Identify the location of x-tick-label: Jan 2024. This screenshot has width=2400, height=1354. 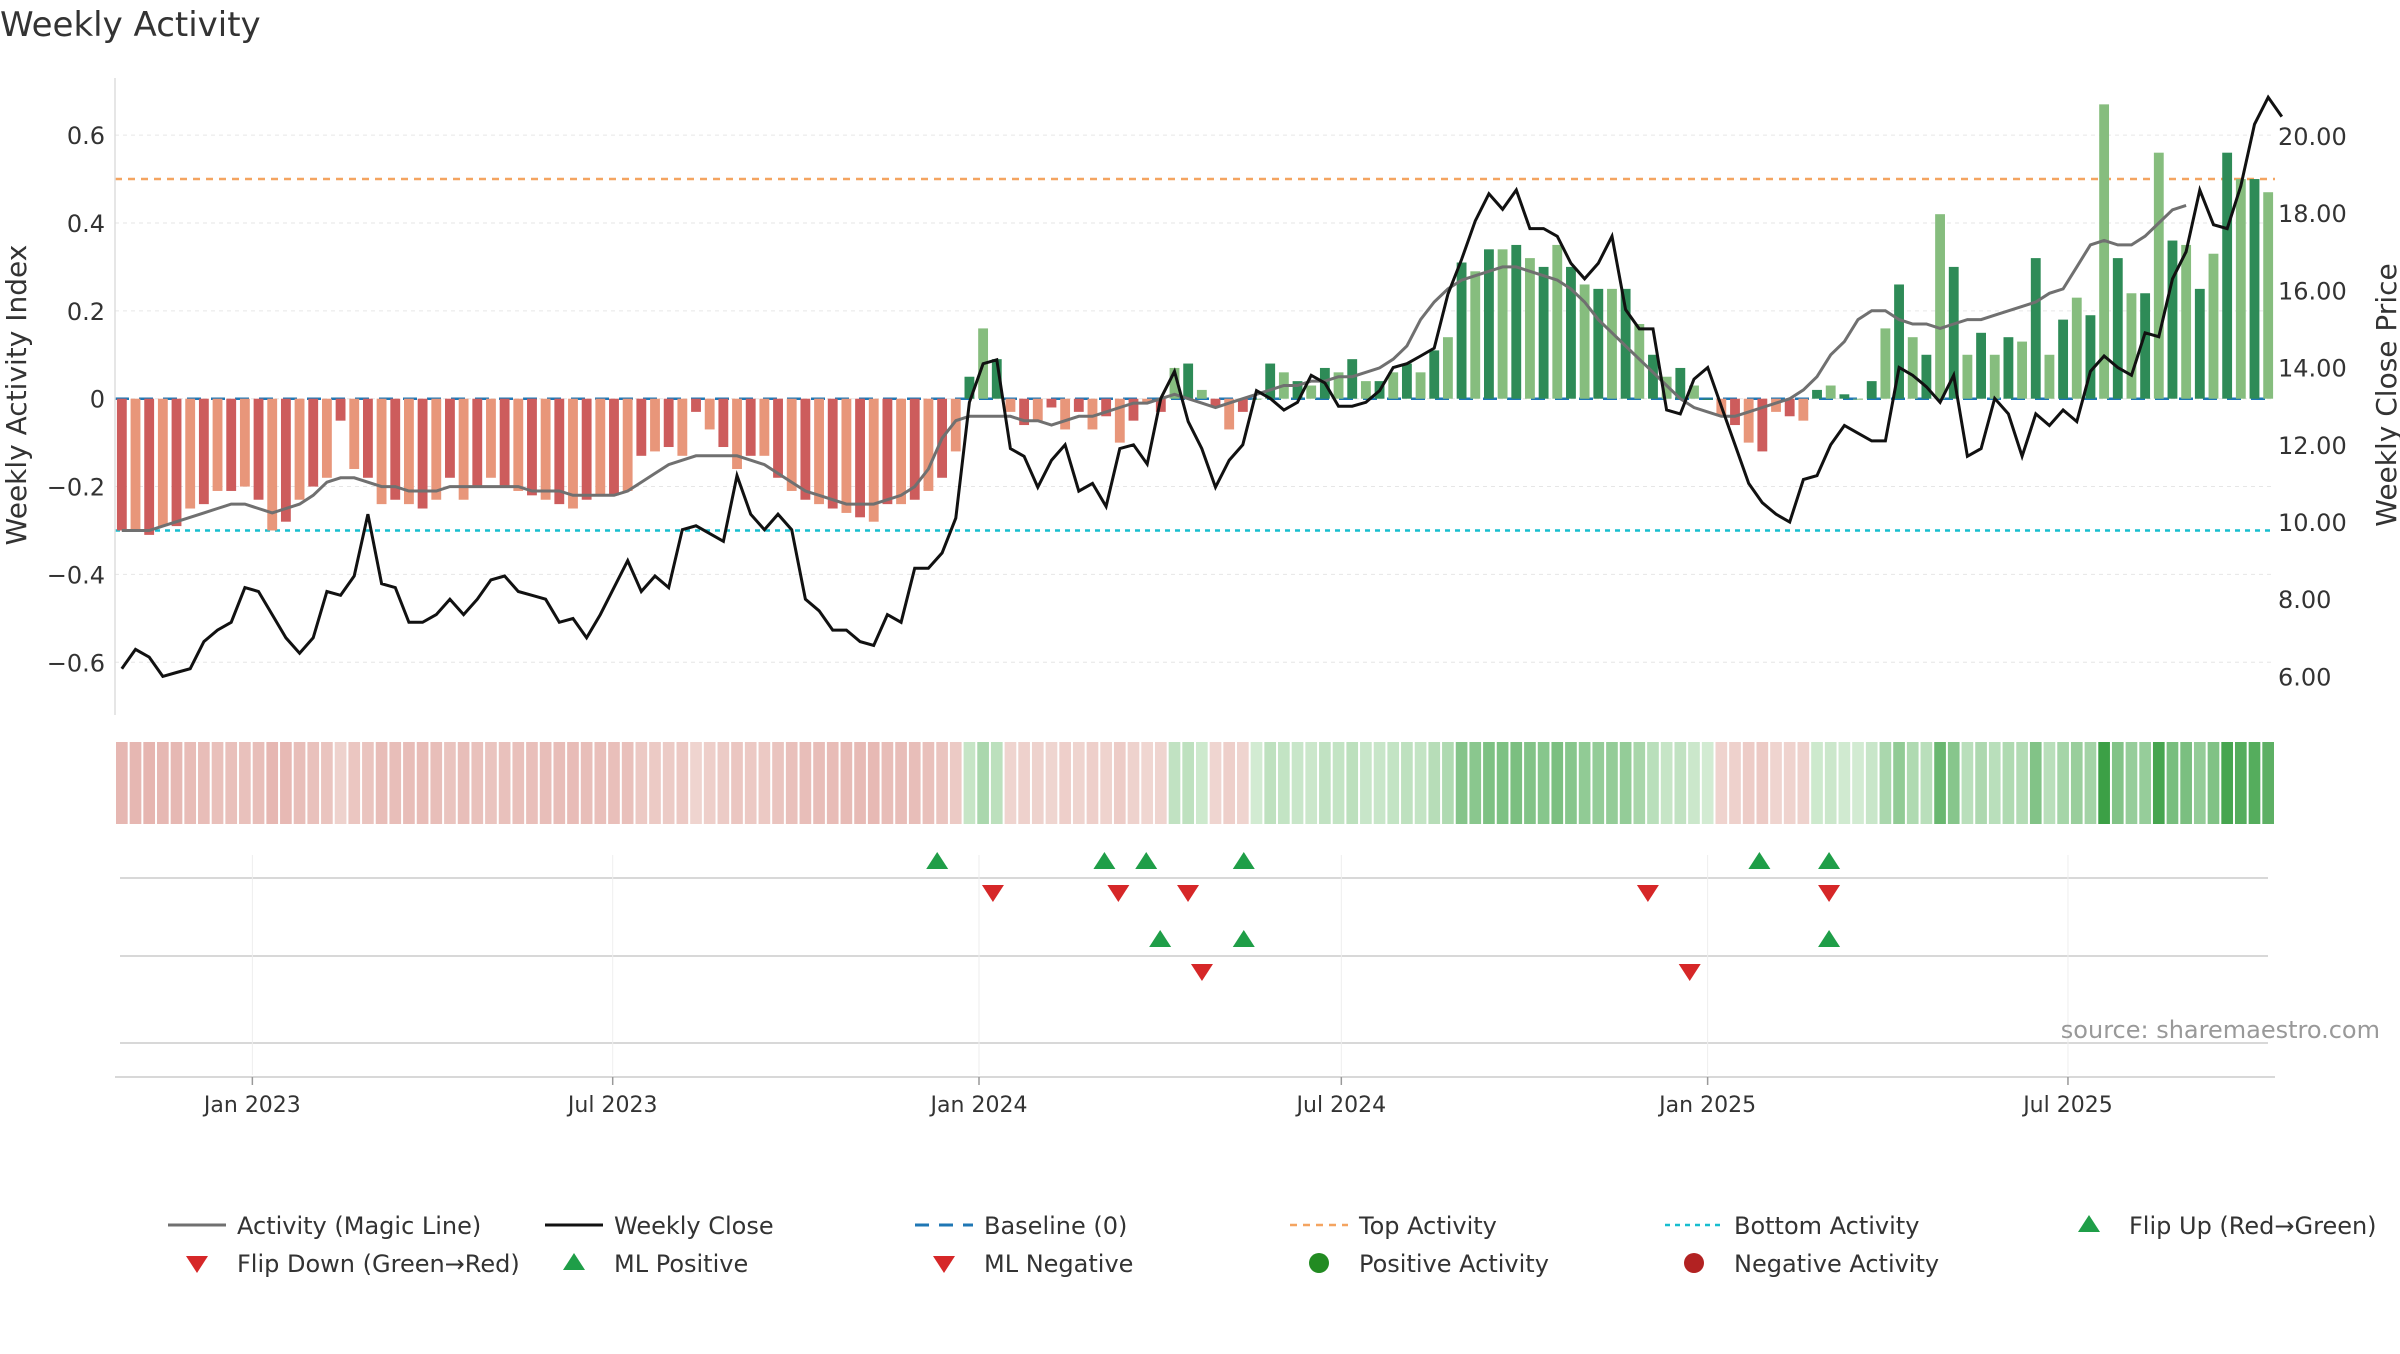
(978, 1105).